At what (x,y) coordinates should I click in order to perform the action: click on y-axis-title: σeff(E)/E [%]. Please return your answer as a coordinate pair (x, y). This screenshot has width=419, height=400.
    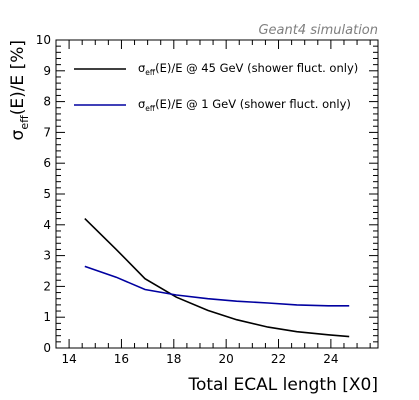
    Looking at the image, I should click on (19, 90).